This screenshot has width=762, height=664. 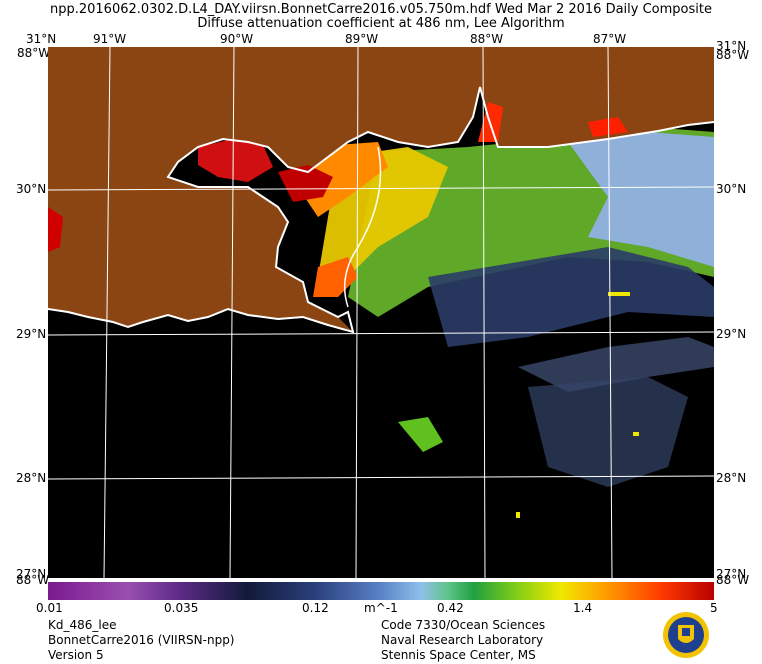 I want to click on lon-label-87: 87°W, so click(x=610, y=39).